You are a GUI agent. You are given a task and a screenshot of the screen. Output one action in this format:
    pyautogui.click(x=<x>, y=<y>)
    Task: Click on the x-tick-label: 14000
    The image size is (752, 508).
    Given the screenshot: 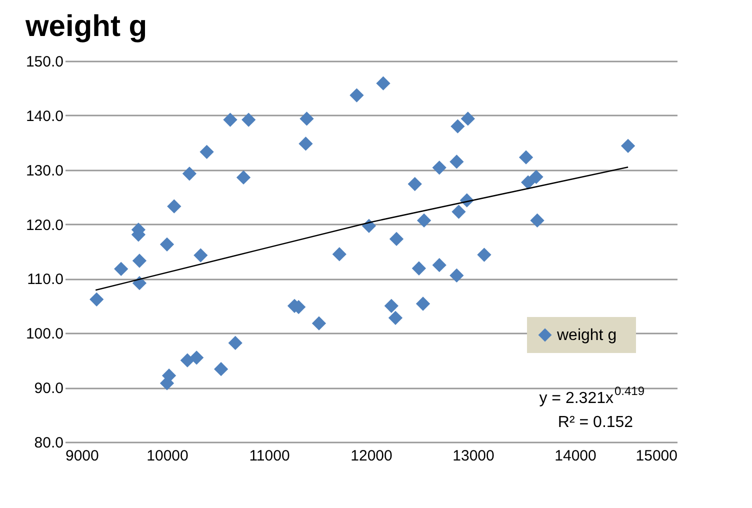 What is the action you would take?
    pyautogui.click(x=575, y=456)
    